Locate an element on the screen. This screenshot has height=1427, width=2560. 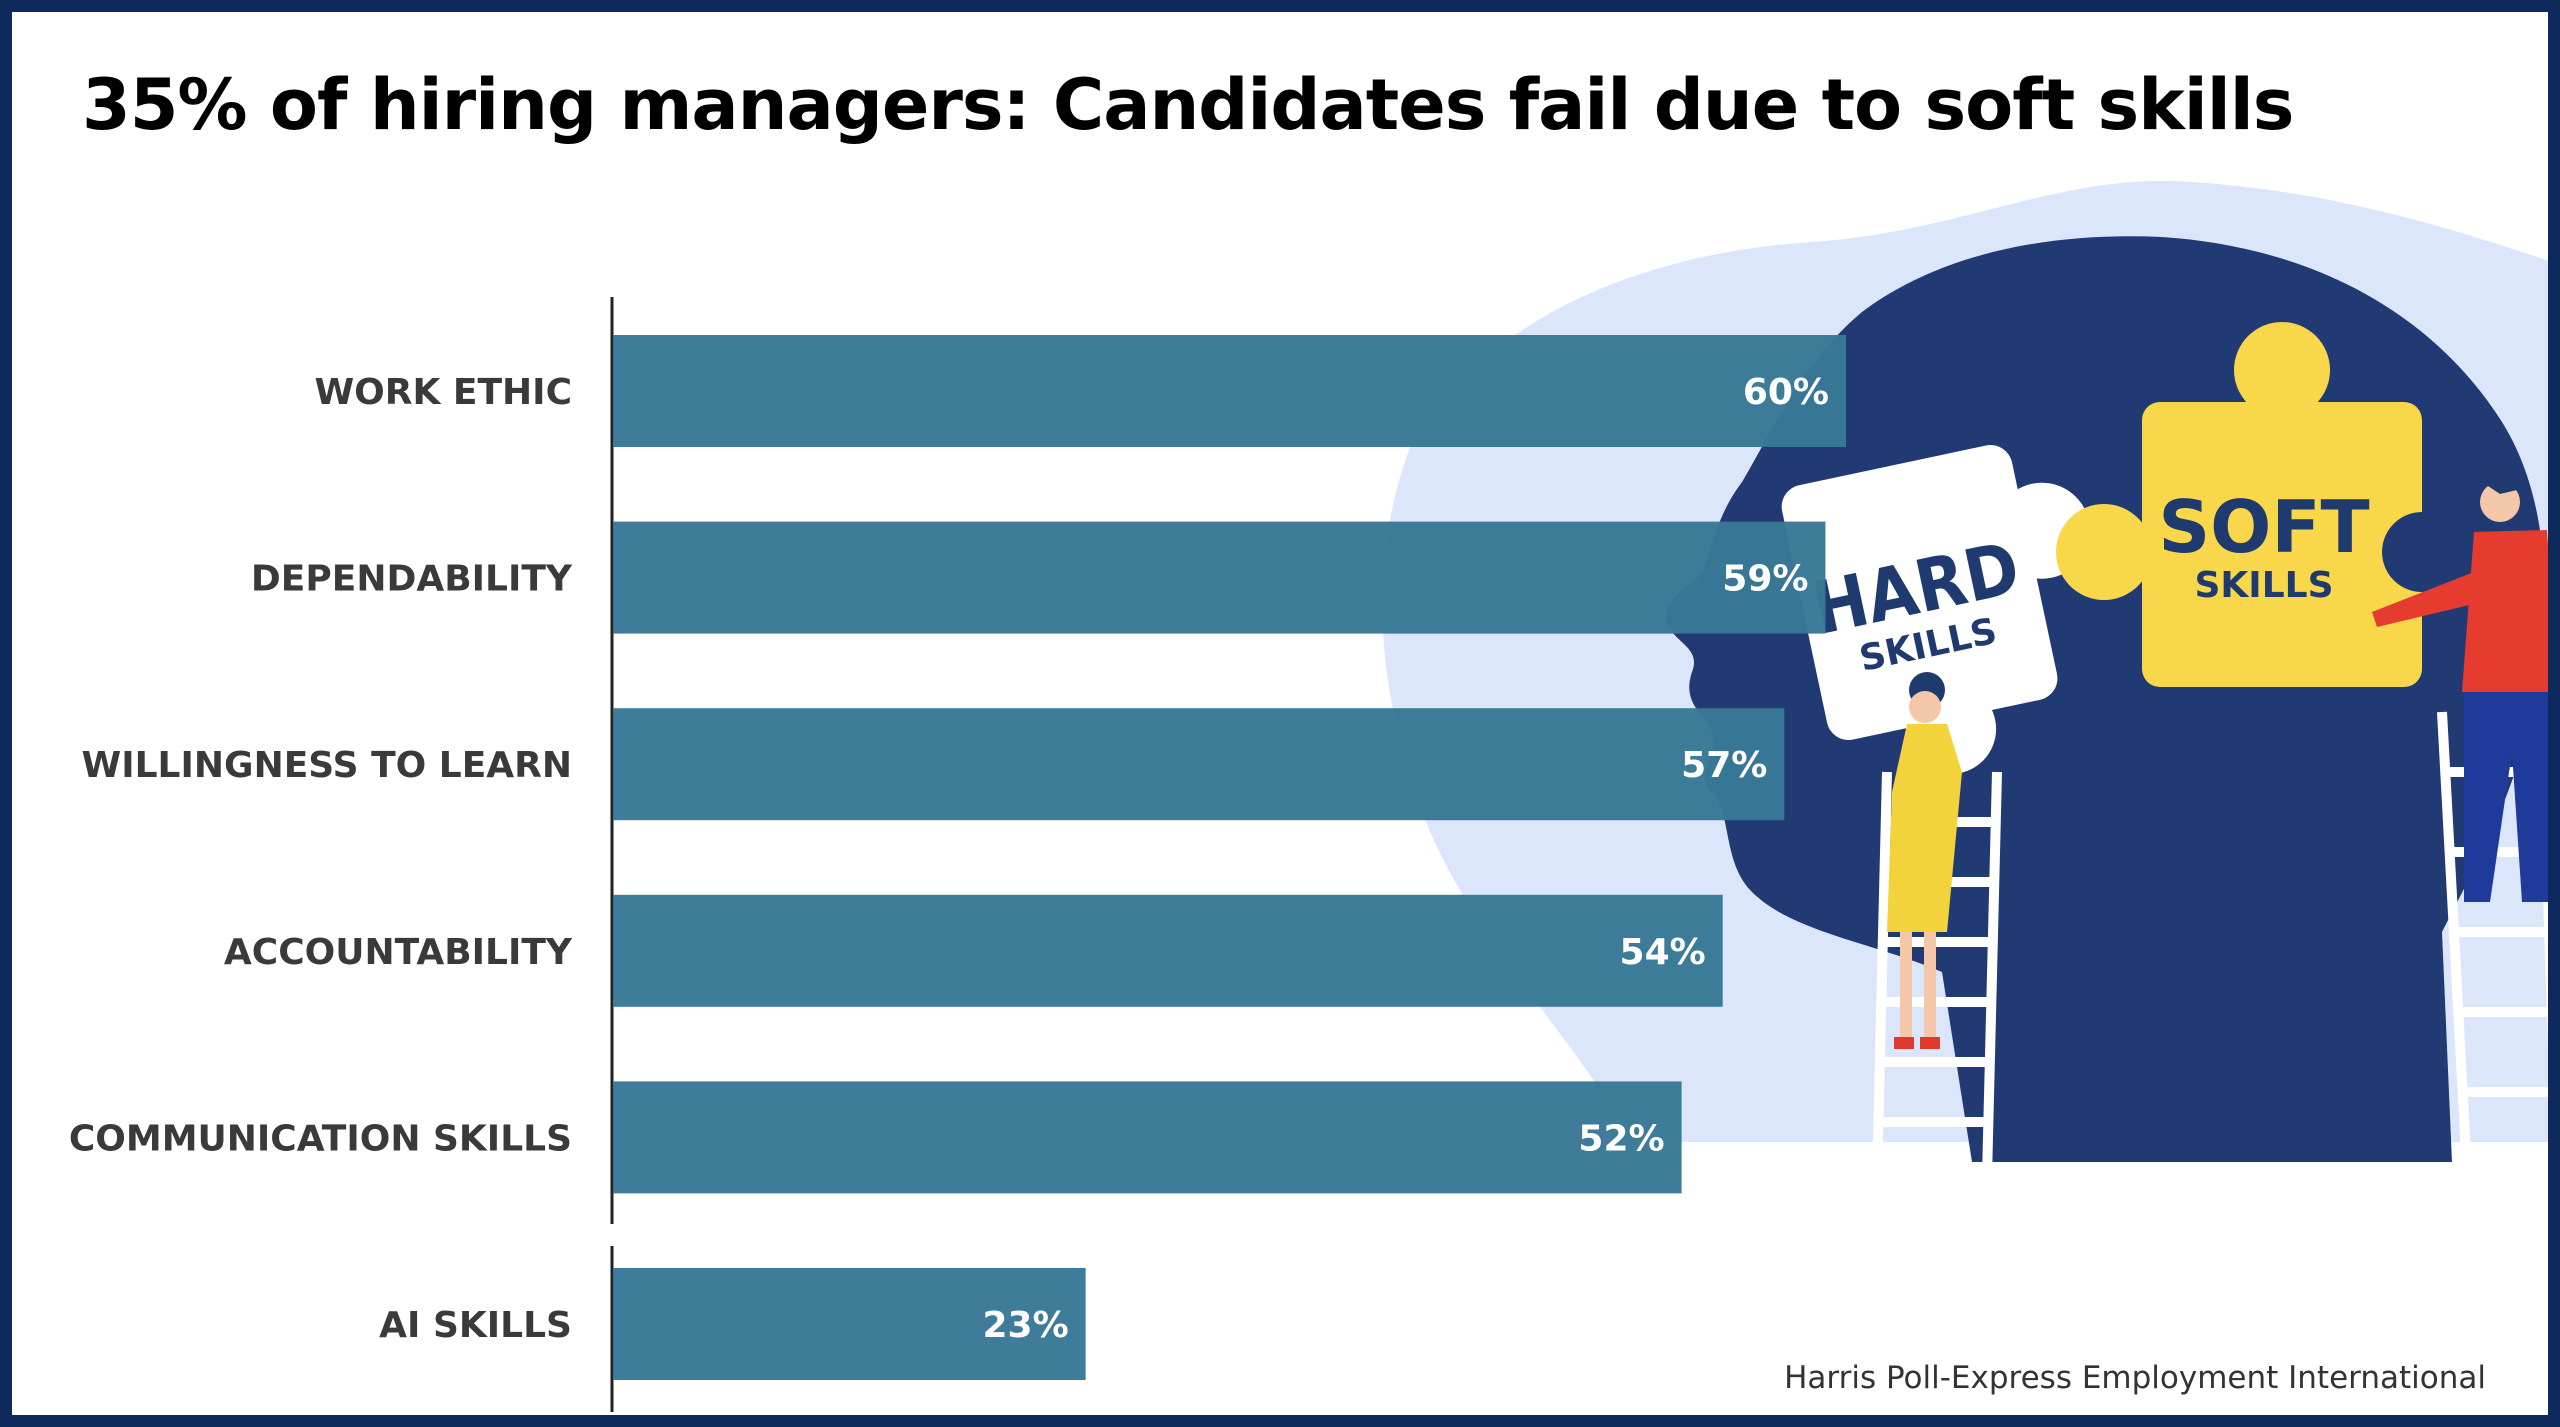
soft-skills-puzzle: SOFT SKILLS is located at coordinates (2259, 504).